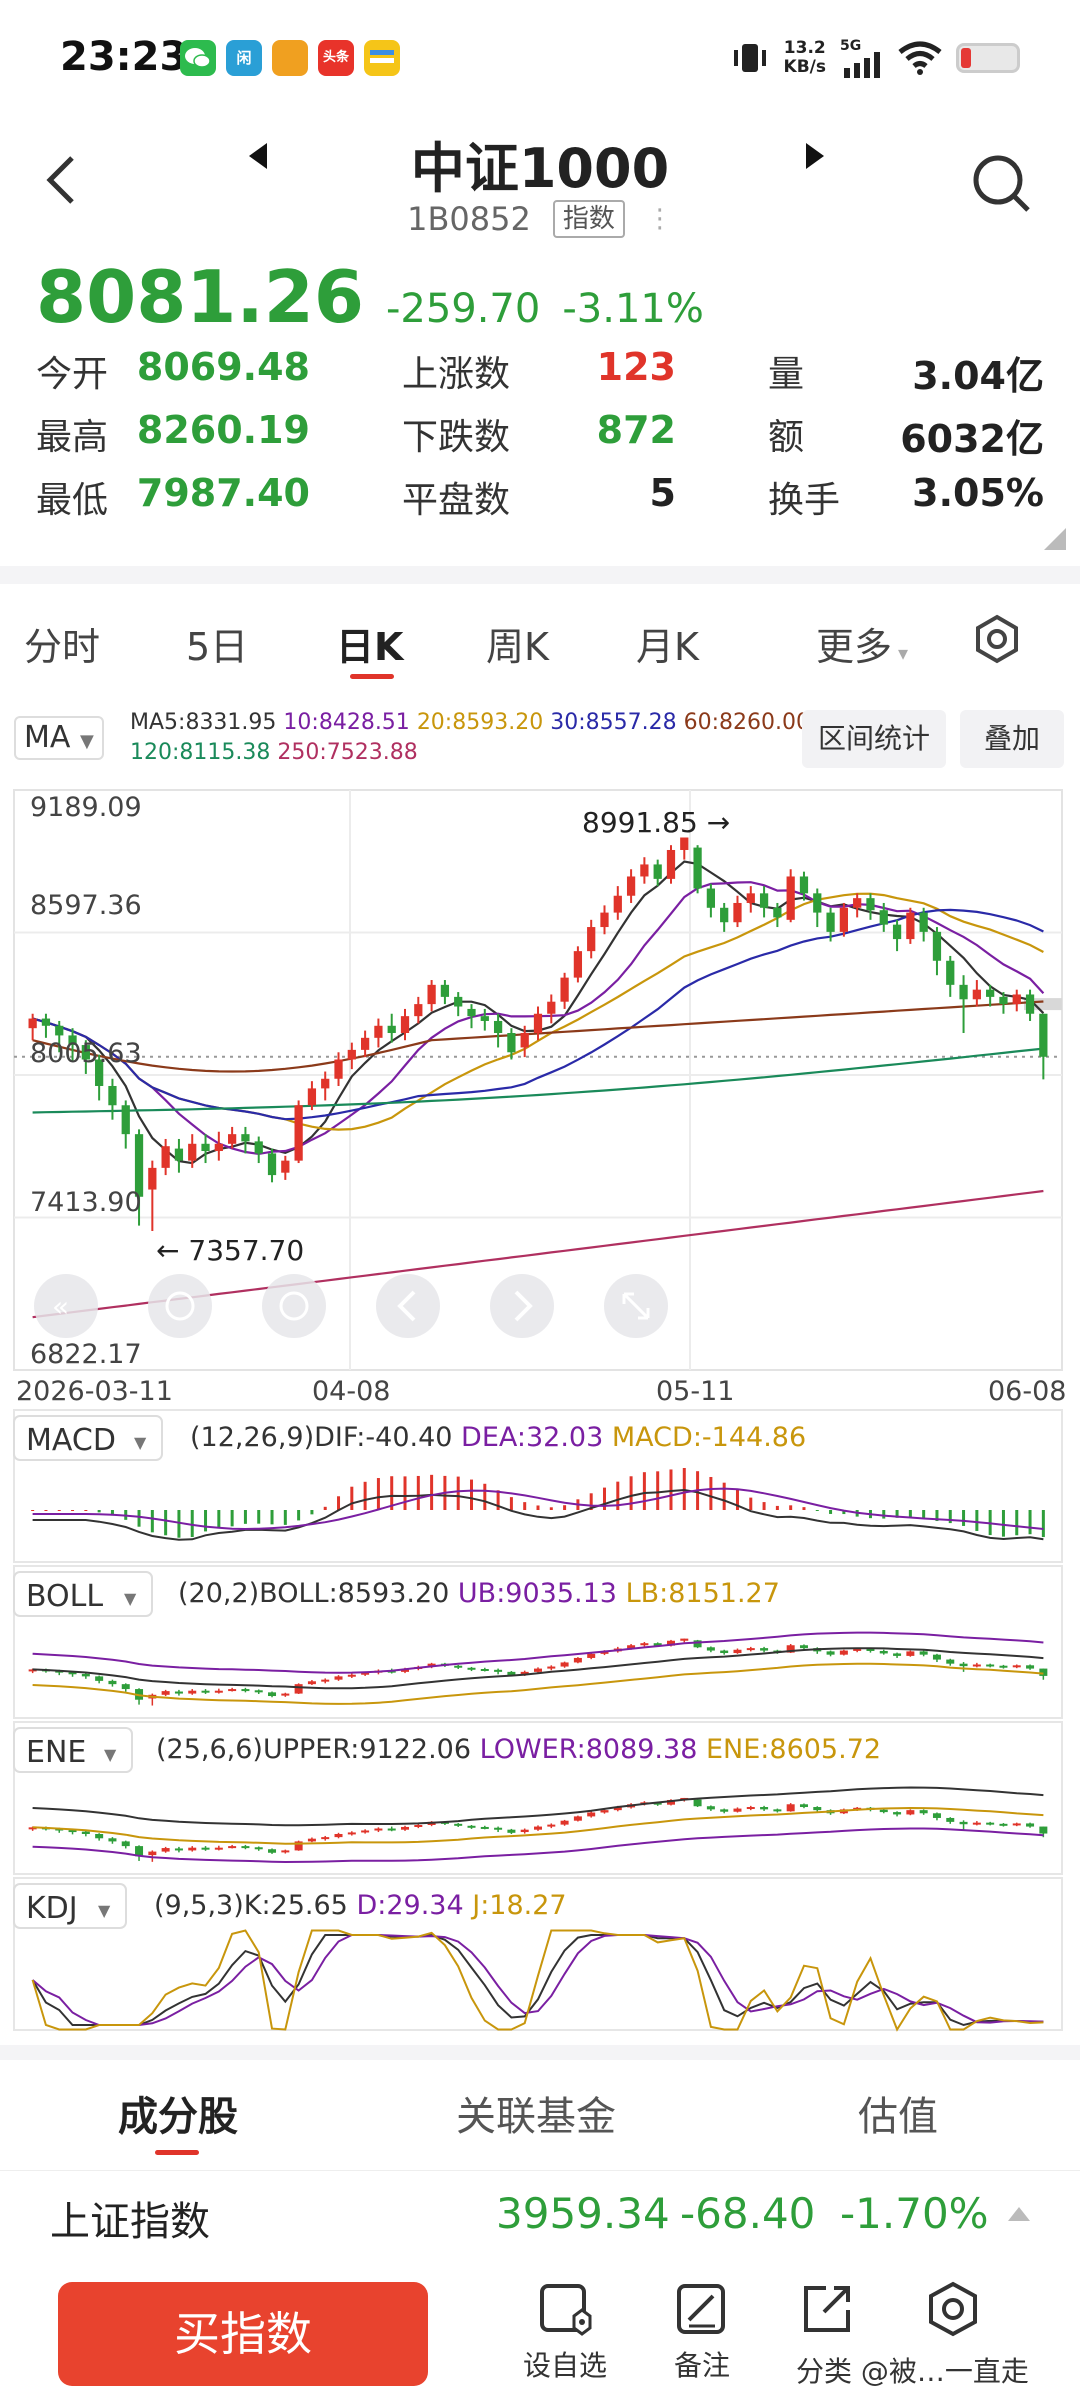 This screenshot has width=1080, height=2408. What do you see at coordinates (1012, 739) in the screenshot?
I see `overlay-button: 叠加` at bounding box center [1012, 739].